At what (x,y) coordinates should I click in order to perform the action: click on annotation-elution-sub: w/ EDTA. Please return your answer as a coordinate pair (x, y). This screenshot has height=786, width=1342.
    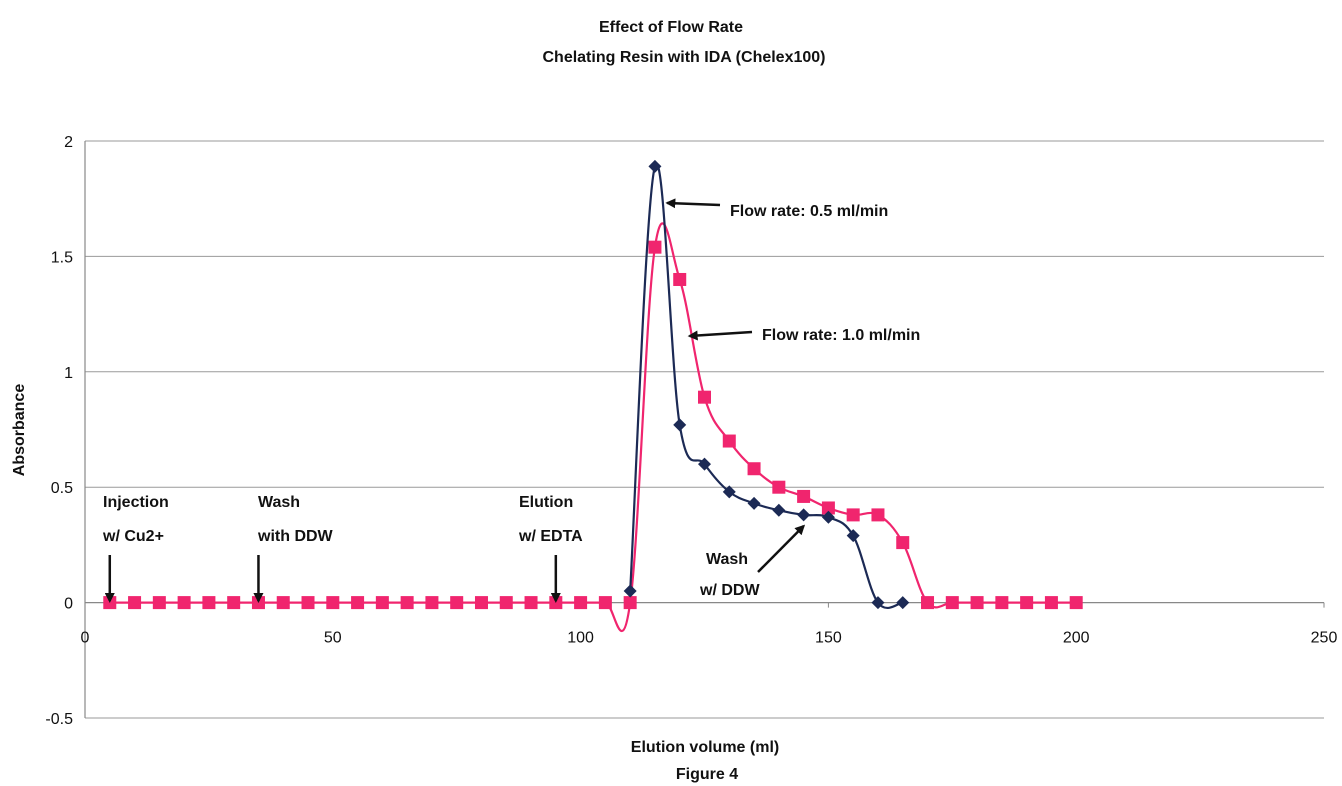
    Looking at the image, I should click on (550, 536).